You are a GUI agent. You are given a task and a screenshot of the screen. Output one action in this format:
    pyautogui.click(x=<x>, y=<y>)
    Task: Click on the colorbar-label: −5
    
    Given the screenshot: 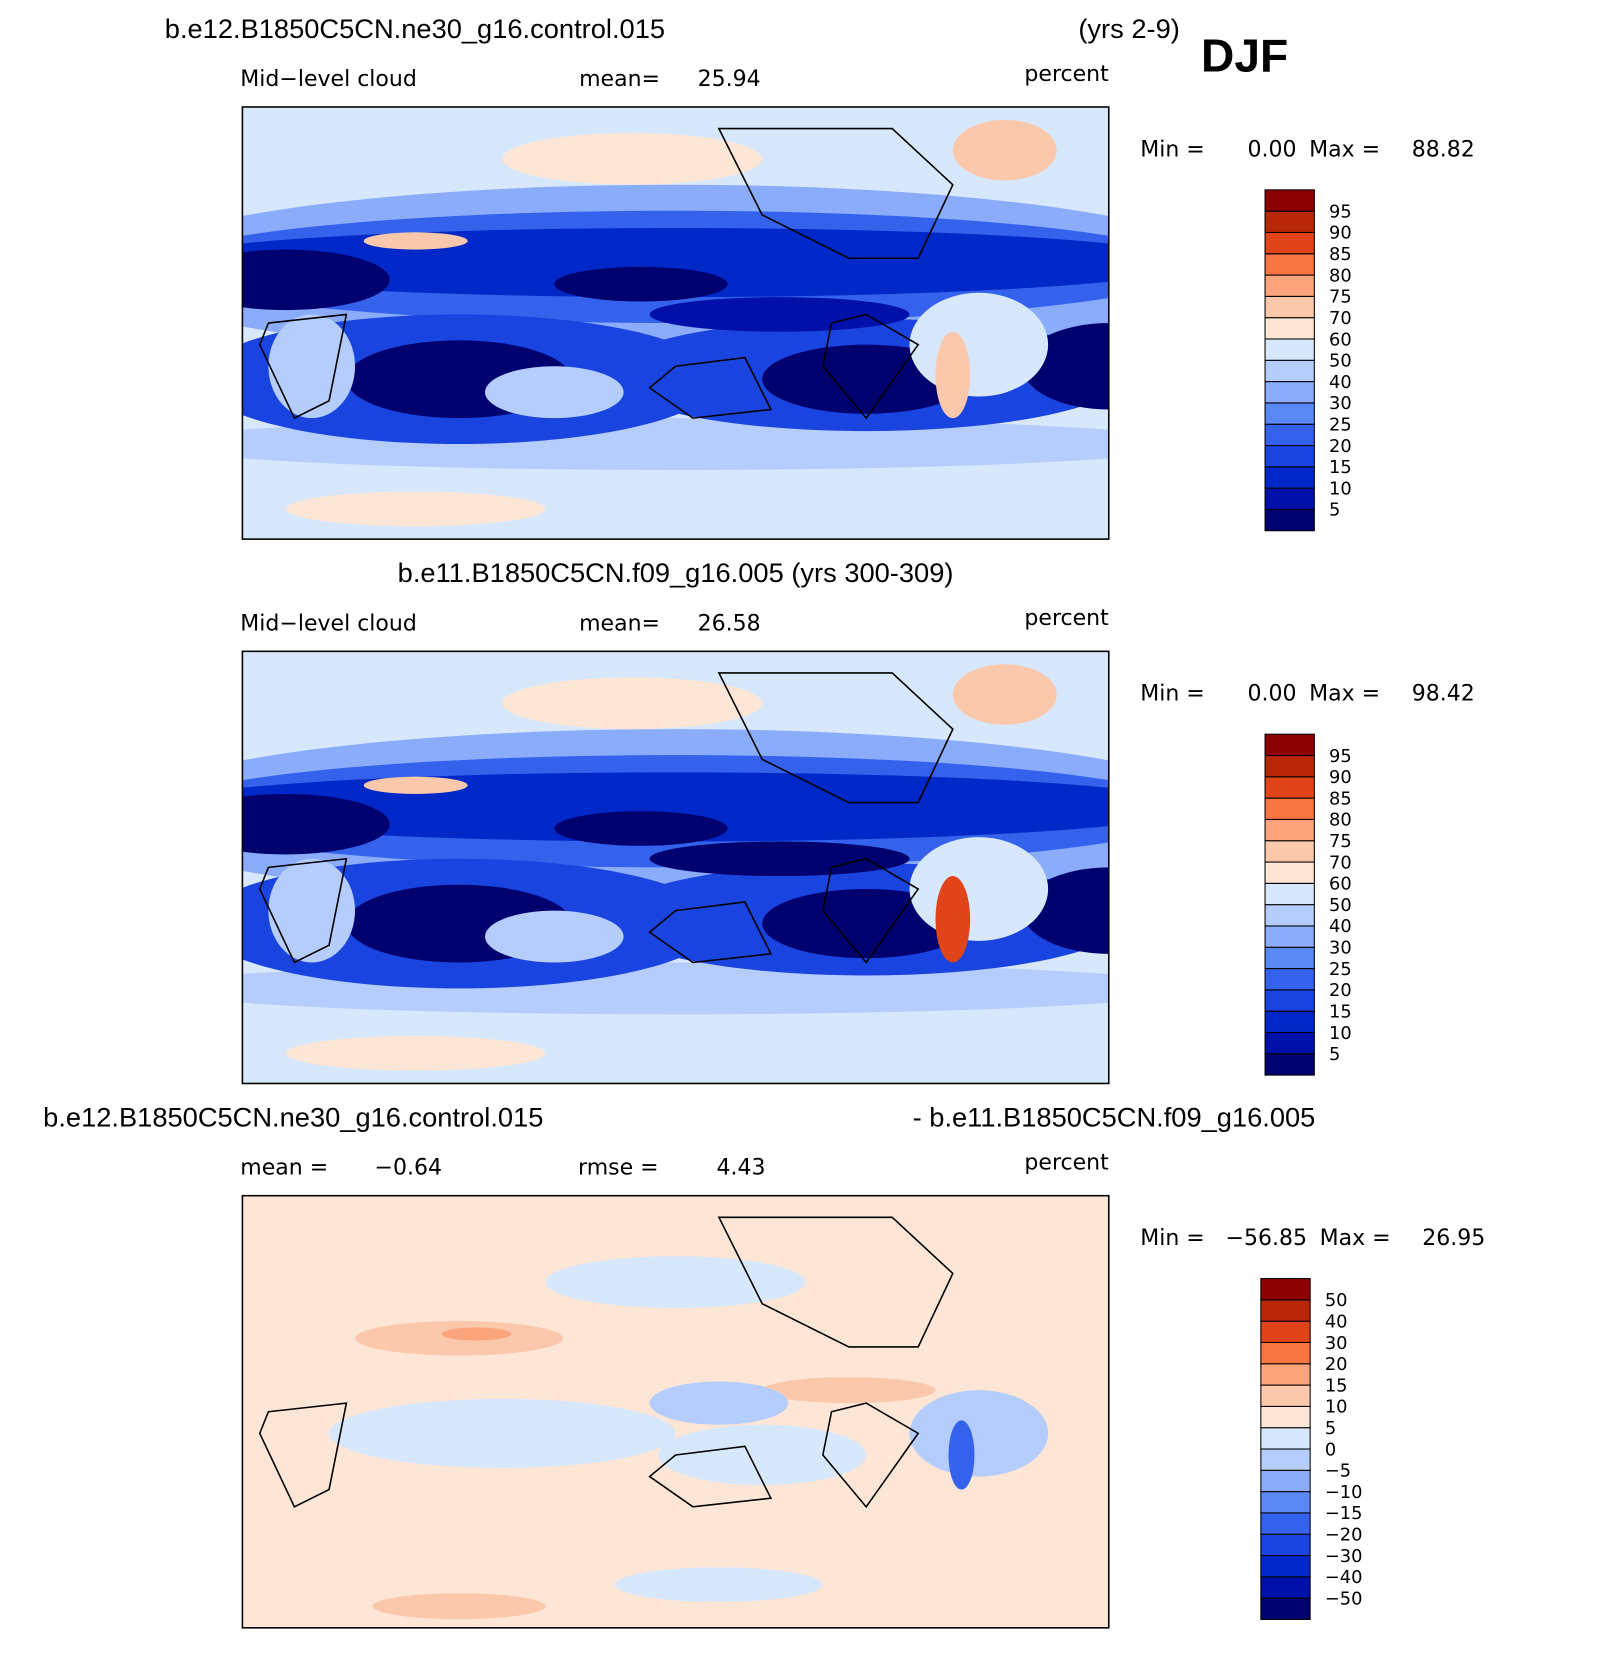 What is the action you would take?
    pyautogui.click(x=1338, y=1471)
    